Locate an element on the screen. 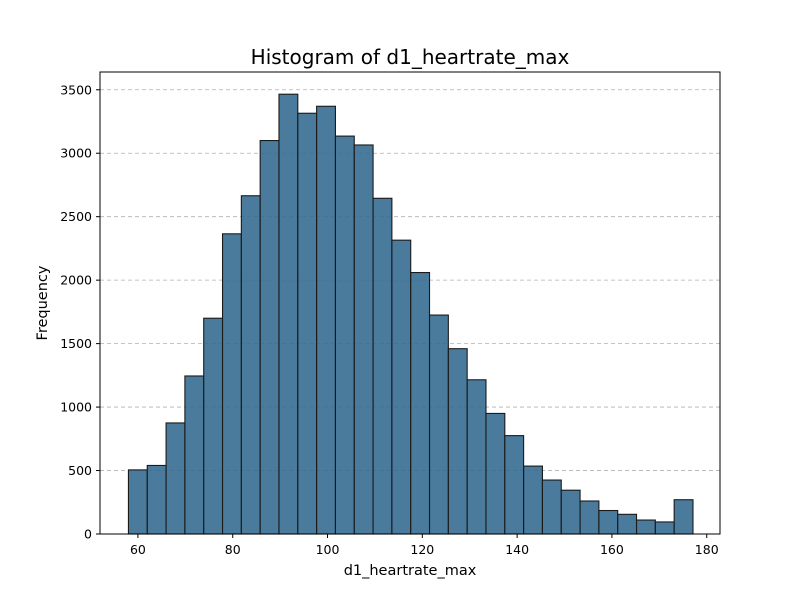  y-tick-label-7: 3500 is located at coordinates (76, 89).